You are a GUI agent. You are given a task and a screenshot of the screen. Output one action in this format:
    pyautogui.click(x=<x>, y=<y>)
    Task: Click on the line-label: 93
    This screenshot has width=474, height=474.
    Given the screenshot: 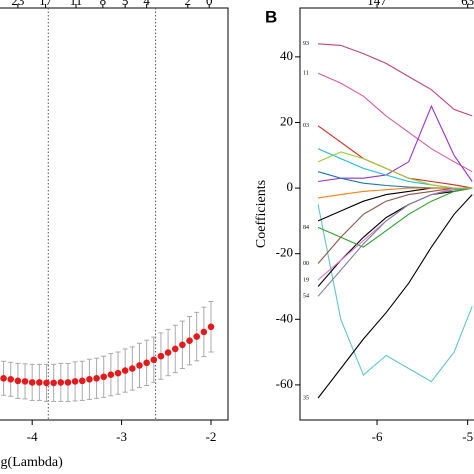 What is the action you would take?
    pyautogui.click(x=306, y=44)
    